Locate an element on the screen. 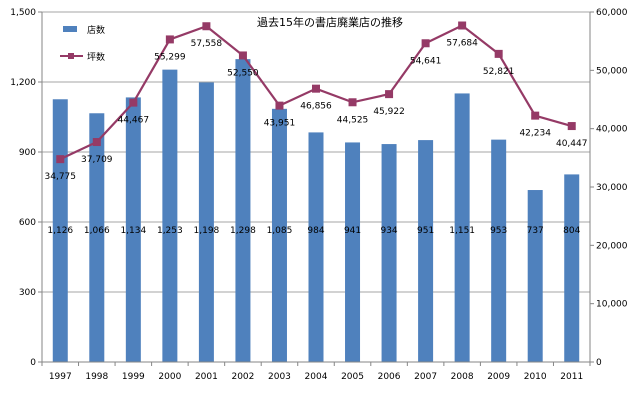  line-point-2000 is located at coordinates (169, 39).